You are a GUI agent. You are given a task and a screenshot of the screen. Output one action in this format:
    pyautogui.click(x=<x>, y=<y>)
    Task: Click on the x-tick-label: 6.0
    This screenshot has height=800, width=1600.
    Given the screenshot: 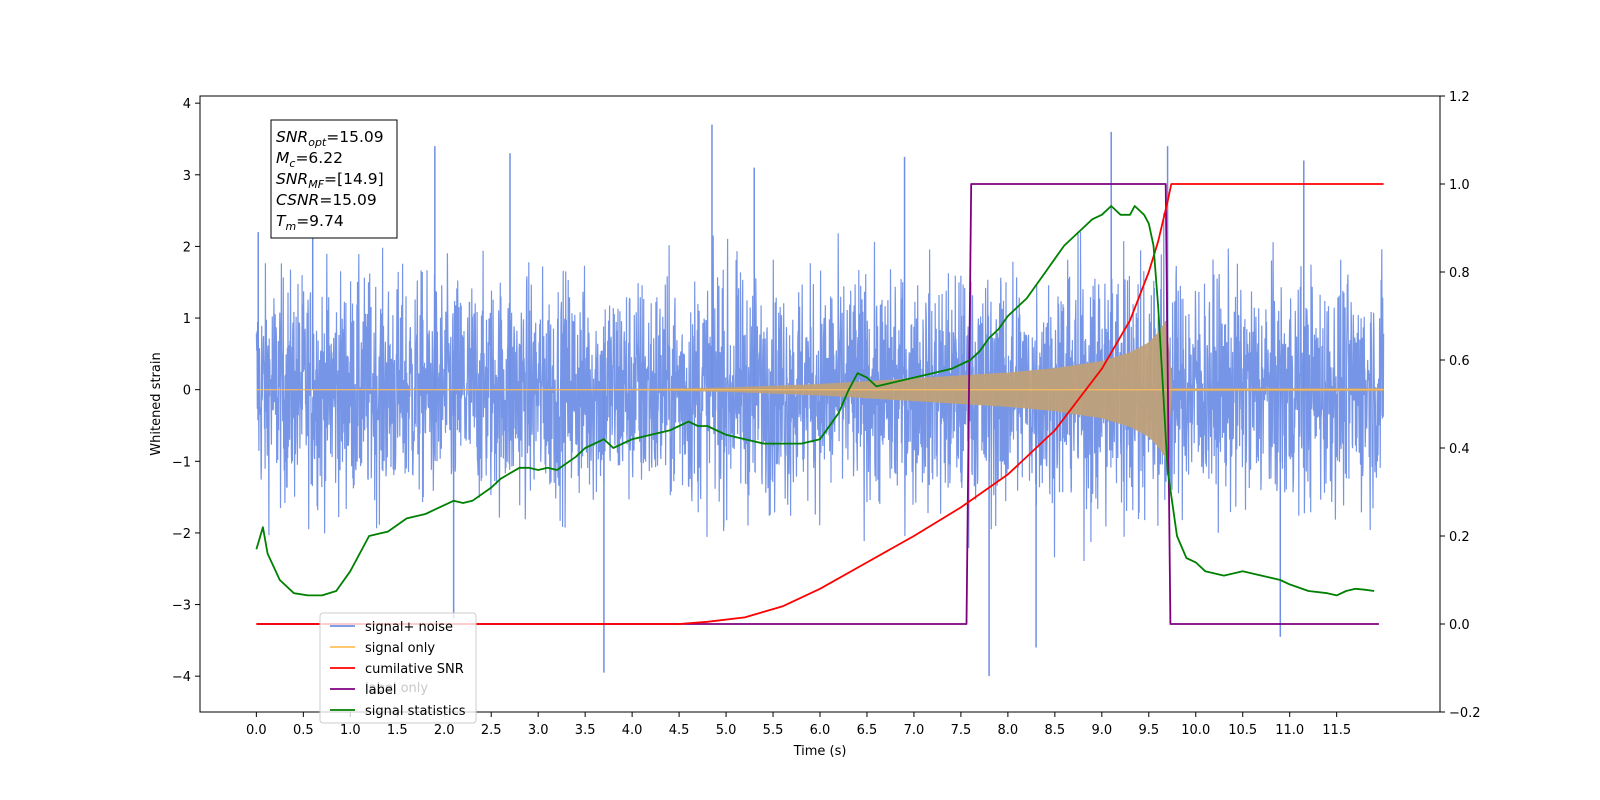 What is the action you would take?
    pyautogui.click(x=820, y=730)
    